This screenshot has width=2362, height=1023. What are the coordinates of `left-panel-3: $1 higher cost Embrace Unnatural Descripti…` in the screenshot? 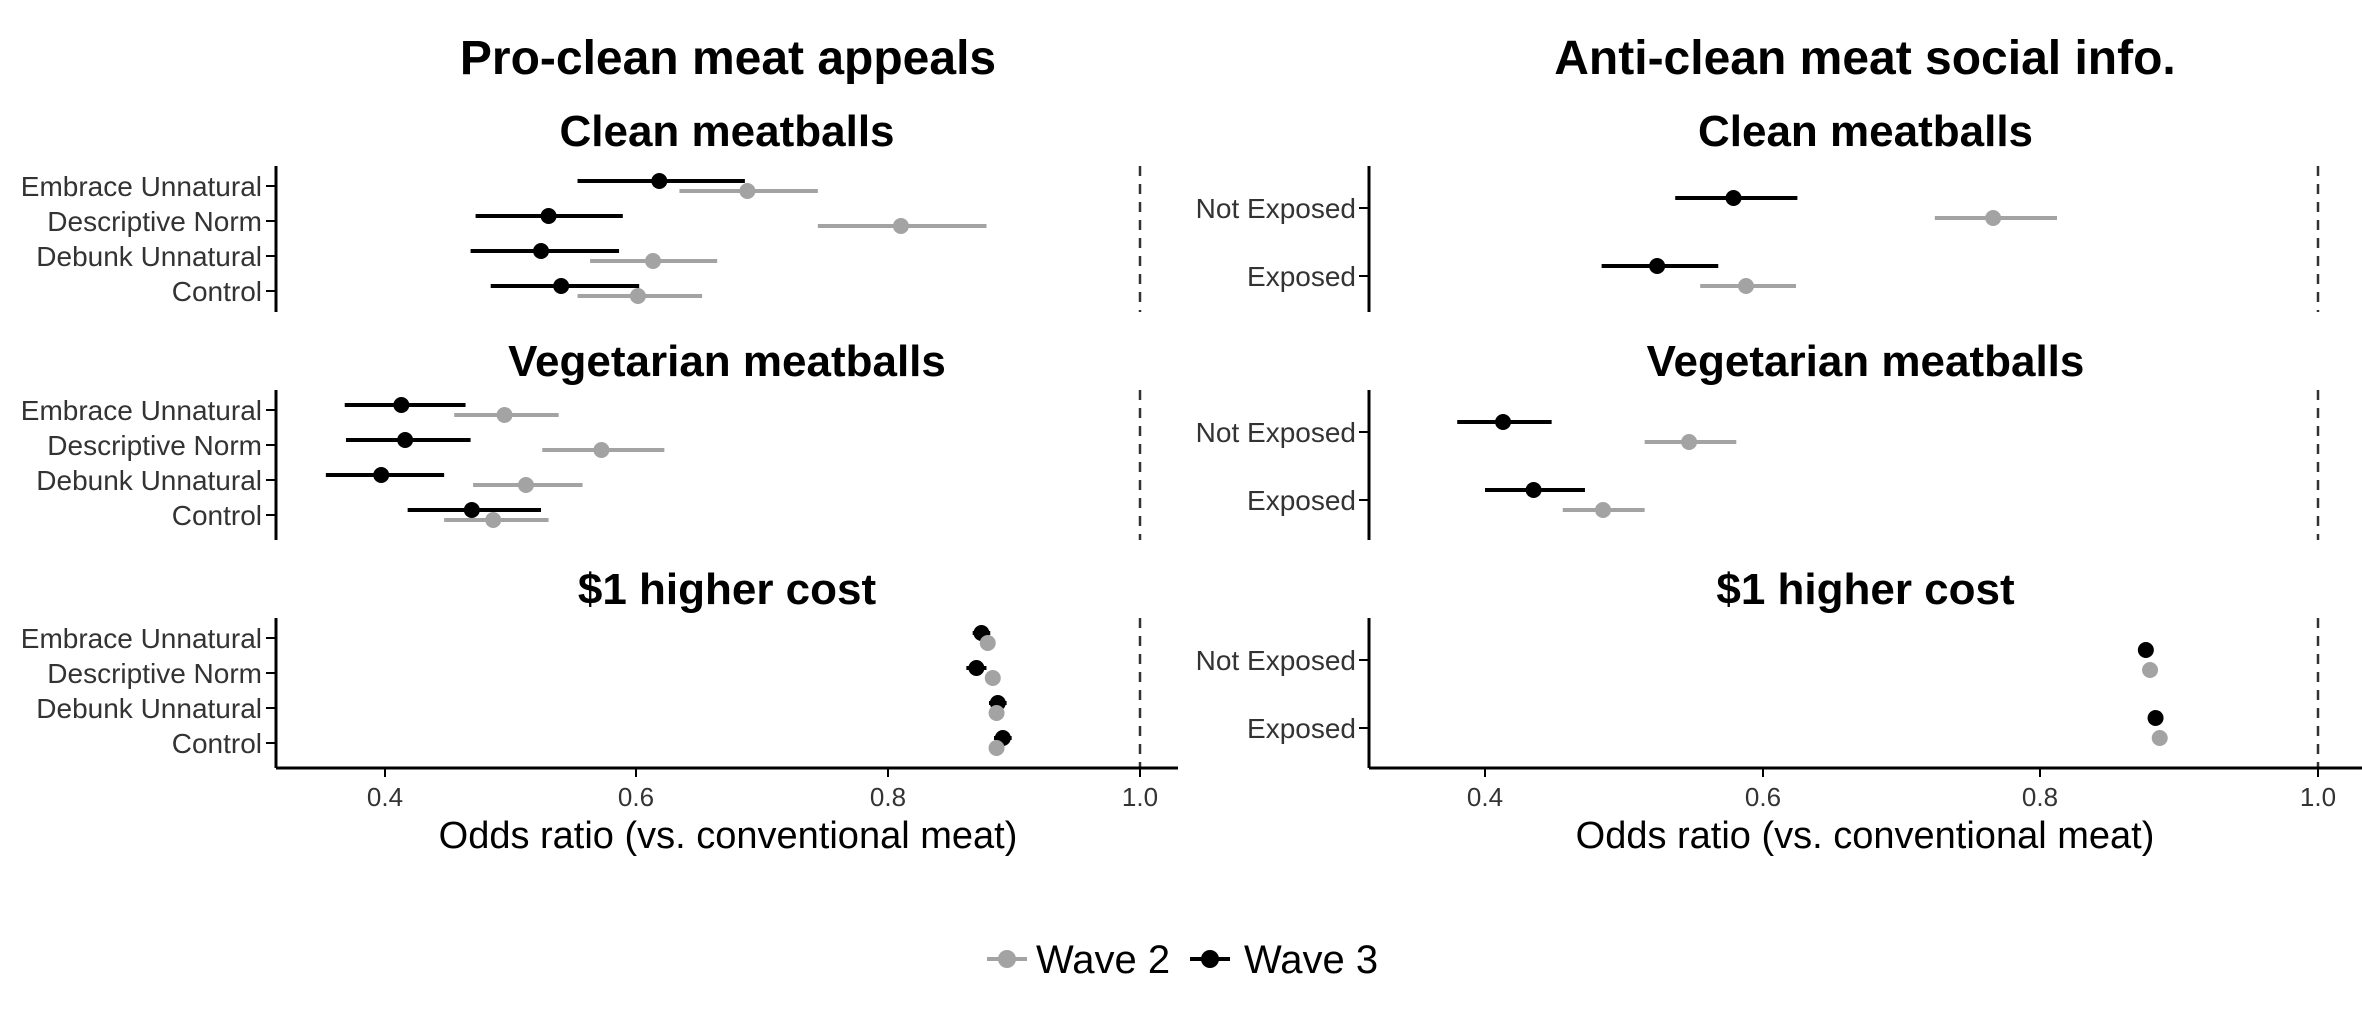 It's located at (599, 688).